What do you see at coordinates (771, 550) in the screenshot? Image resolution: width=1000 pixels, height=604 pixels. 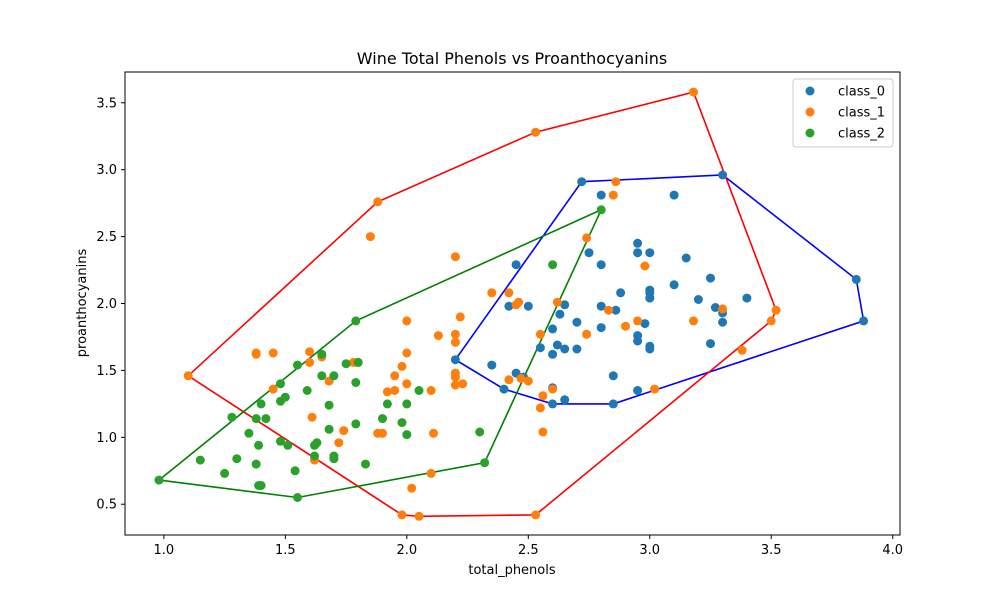 I see `x-tick-label: 3.5` at bounding box center [771, 550].